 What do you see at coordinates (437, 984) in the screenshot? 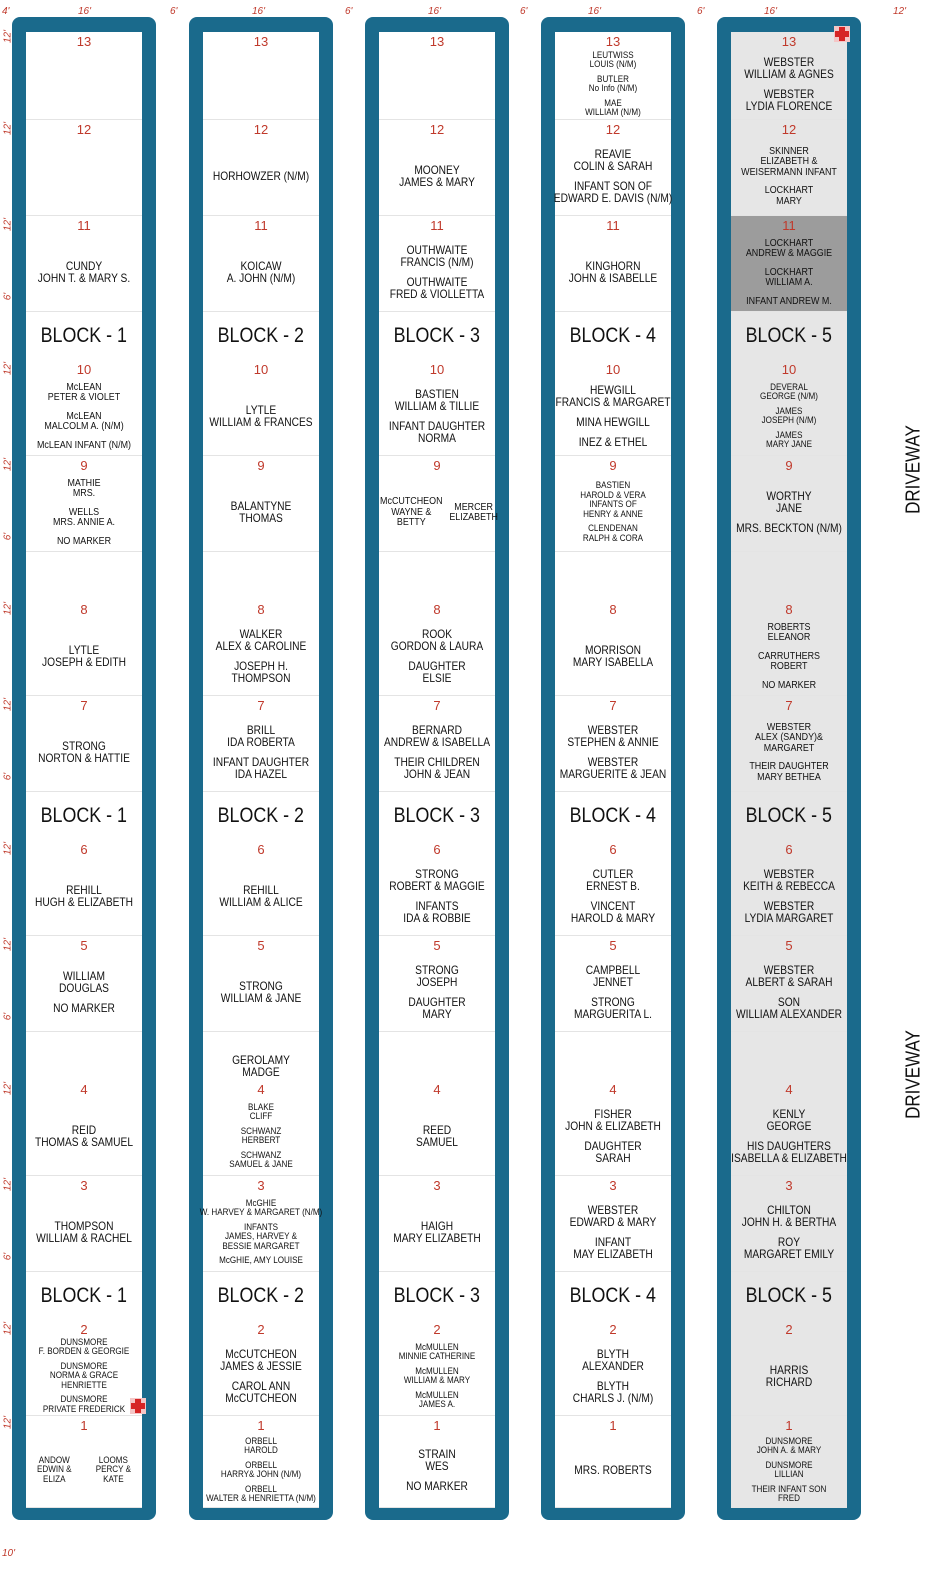
I see `plot: 5 STRONG JOSEPH DAUGHTER MARY` at bounding box center [437, 984].